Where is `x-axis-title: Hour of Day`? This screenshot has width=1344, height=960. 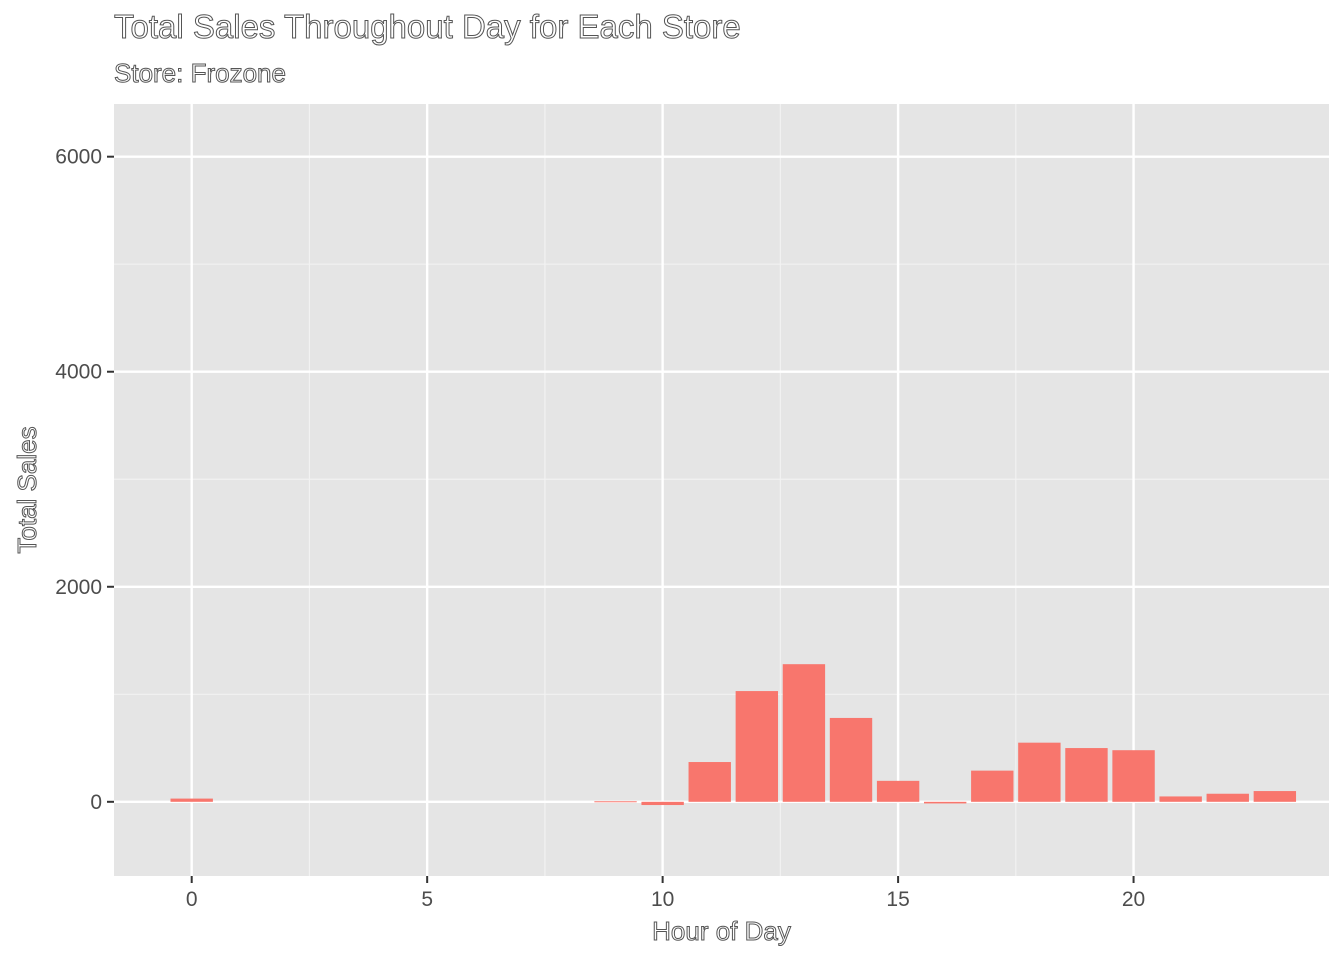
x-axis-title: Hour of Day is located at coordinates (721, 931).